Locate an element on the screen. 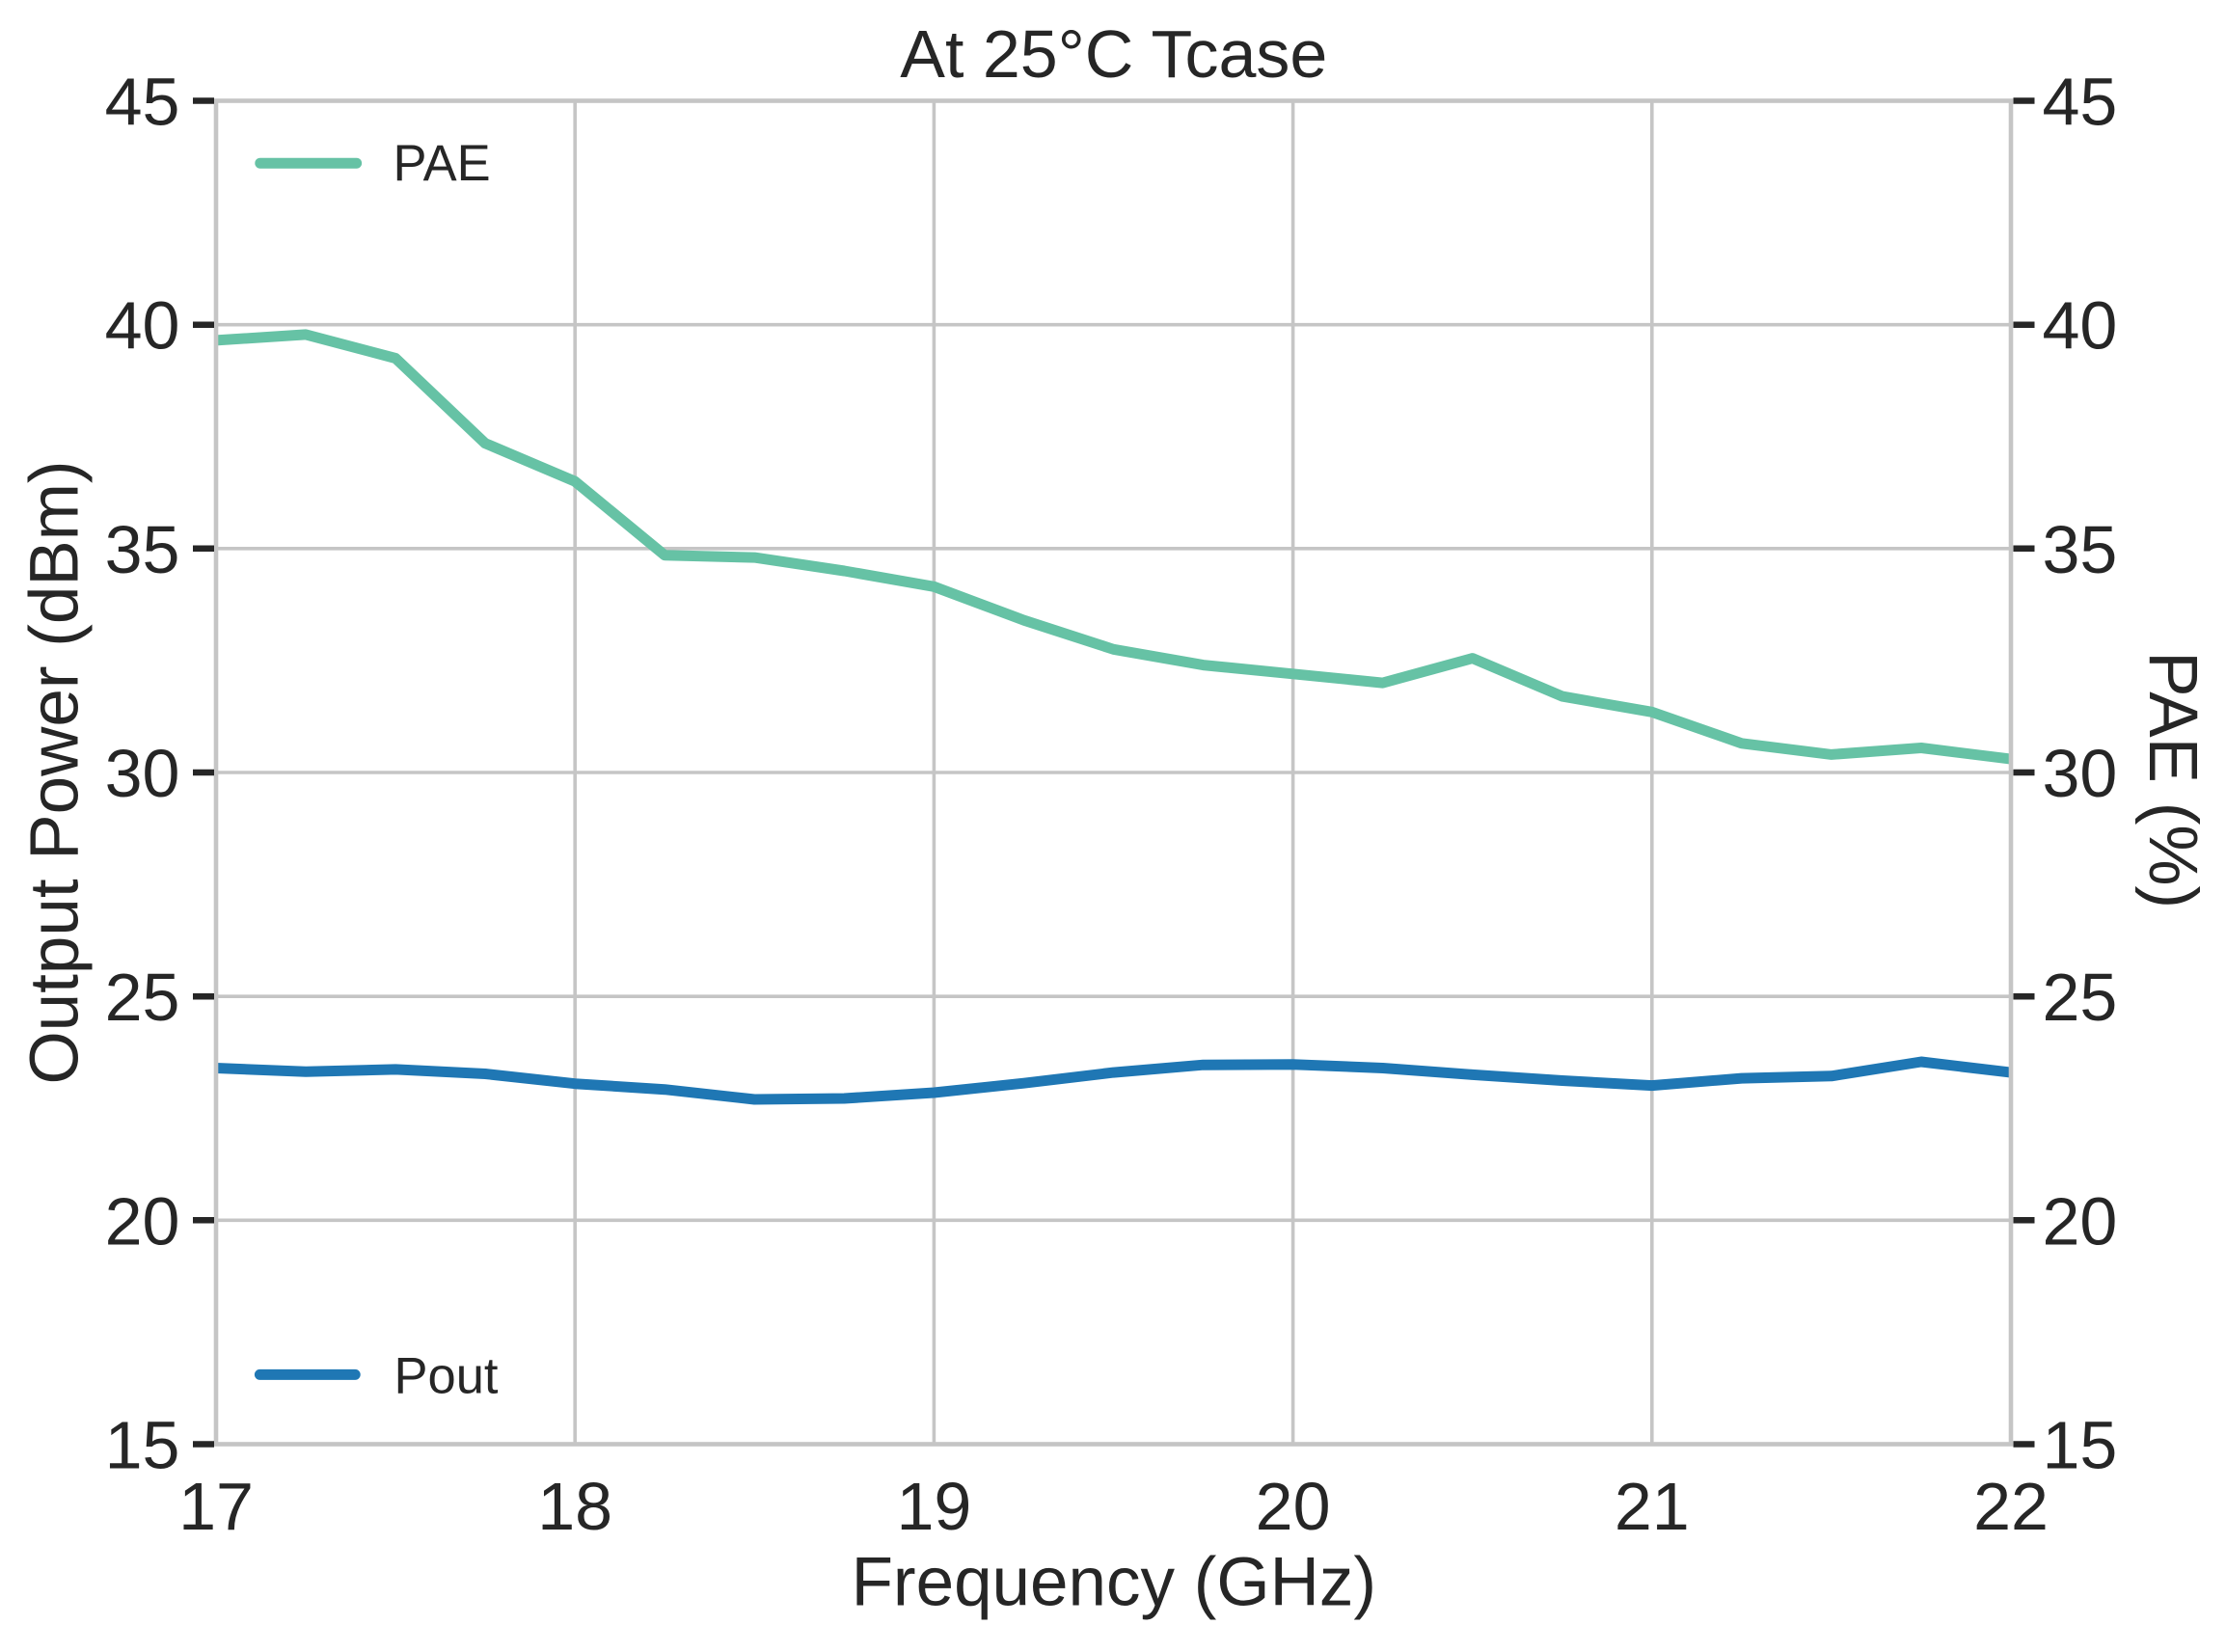  svg-text: Pout is located at coordinates (447, 1375).